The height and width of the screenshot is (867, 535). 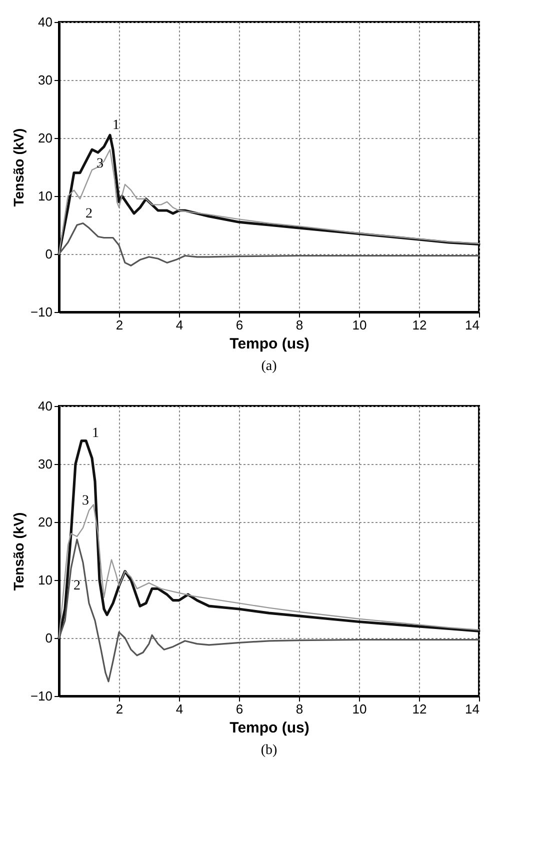 What do you see at coordinates (269, 366) in the screenshot?
I see `text: (a)` at bounding box center [269, 366].